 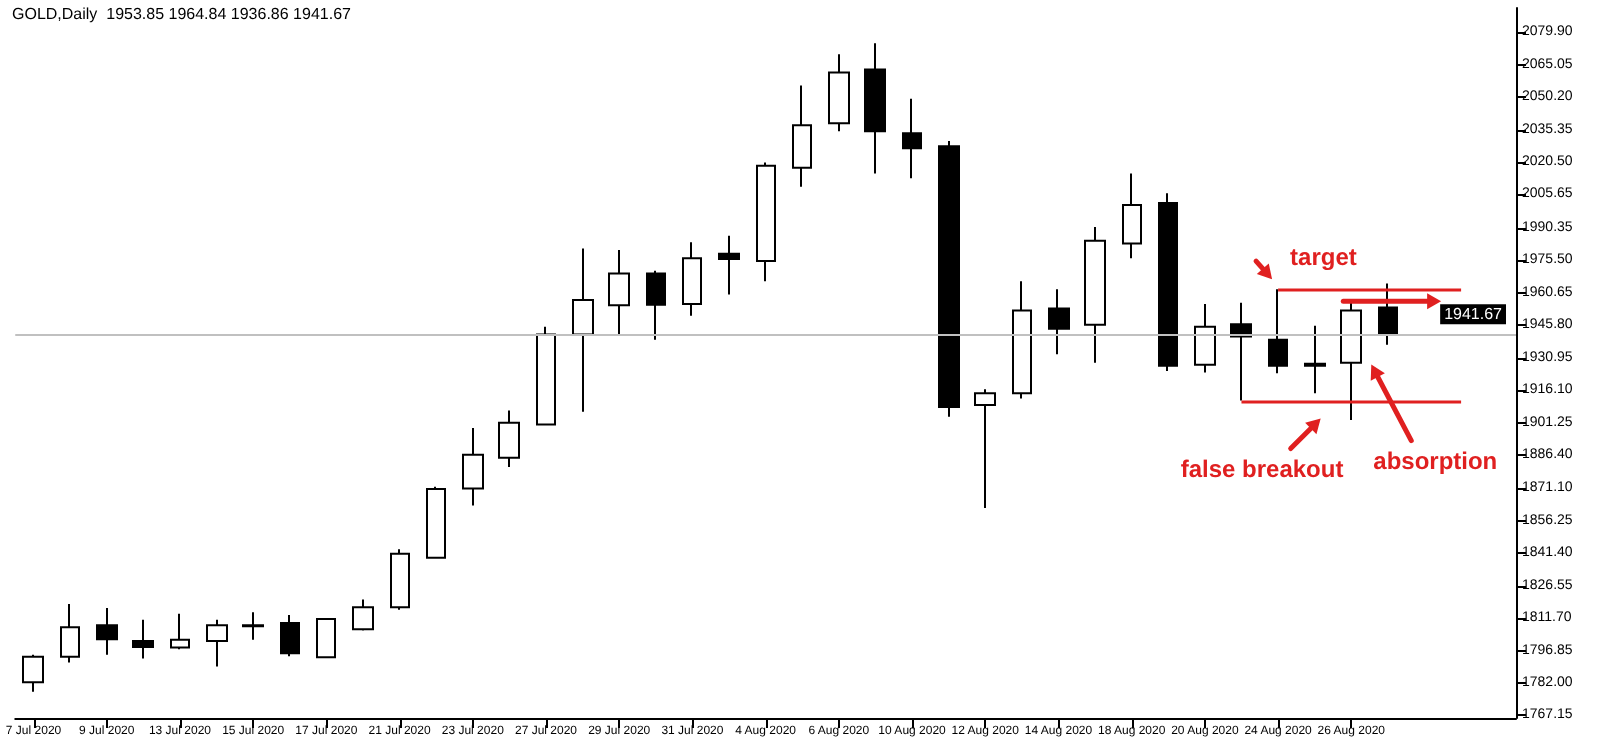 What do you see at coordinates (1474, 314) in the screenshot?
I see `ref-line-label: 1941.67` at bounding box center [1474, 314].